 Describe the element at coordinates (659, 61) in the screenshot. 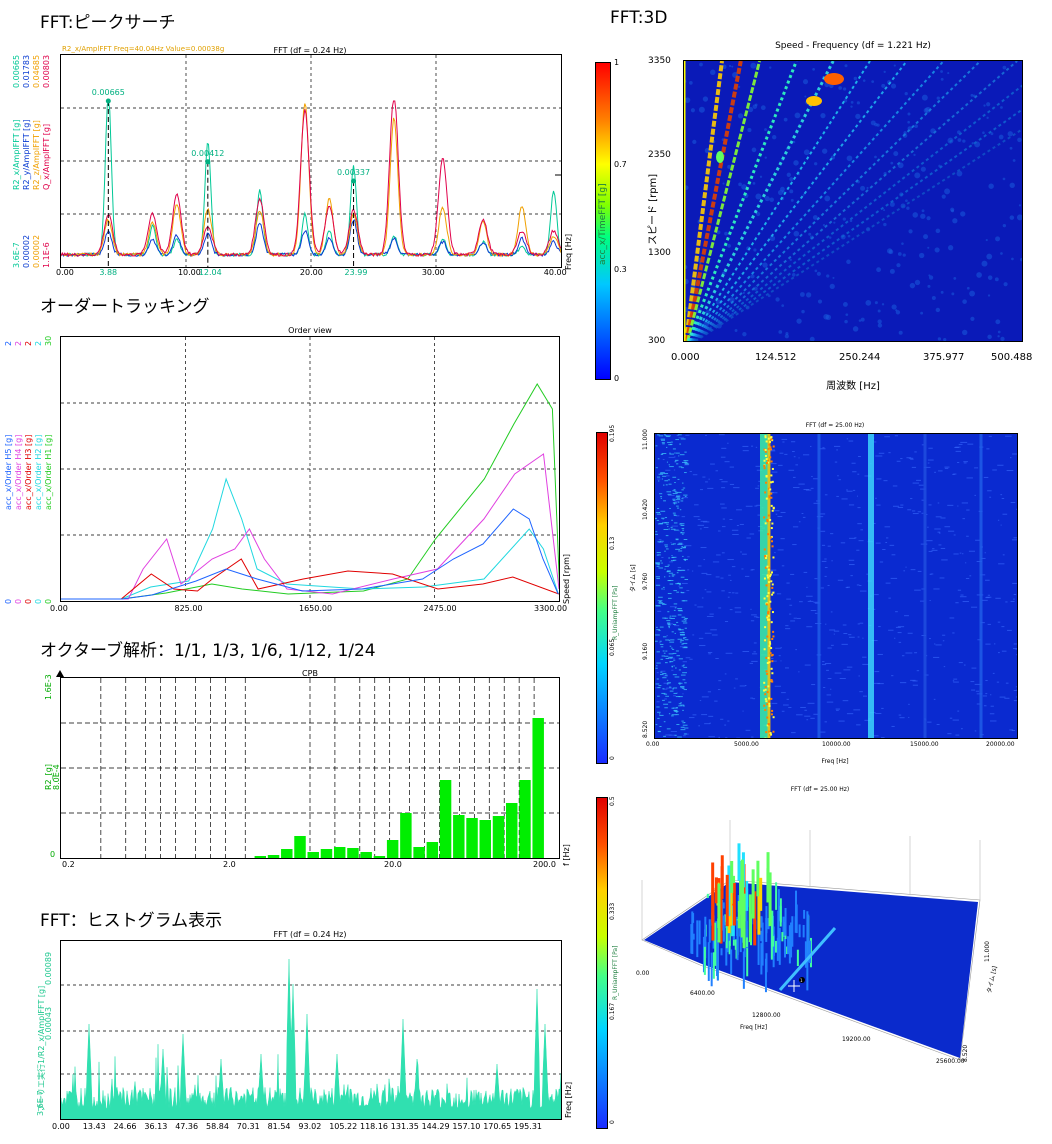

I see `map-y-tick: 3350` at that location.